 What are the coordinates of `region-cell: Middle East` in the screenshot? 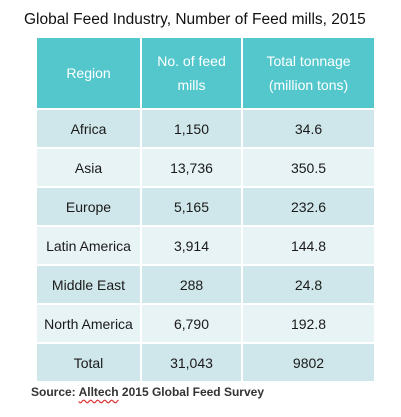 It's located at (88, 285).